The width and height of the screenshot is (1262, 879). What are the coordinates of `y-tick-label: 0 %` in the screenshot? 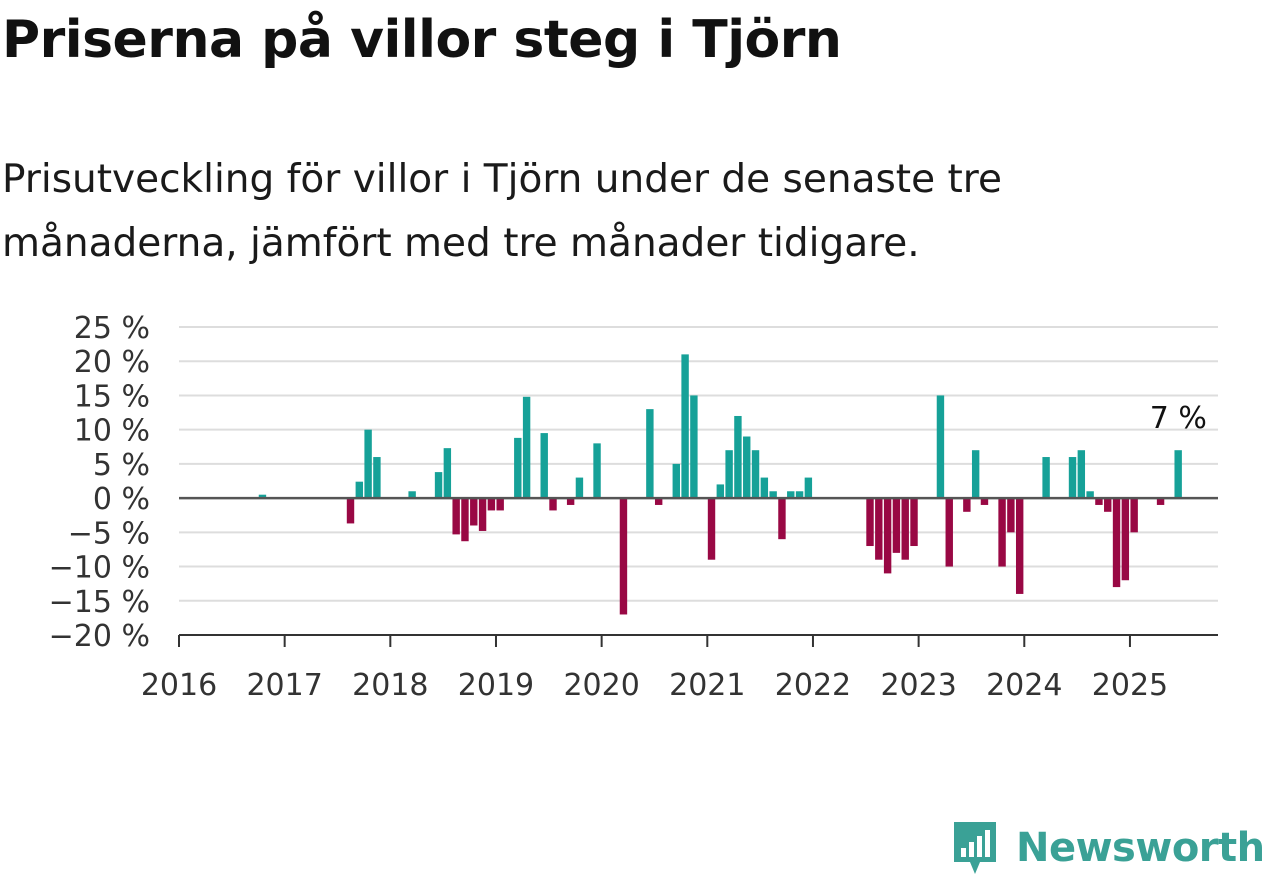 It's located at (121, 499).